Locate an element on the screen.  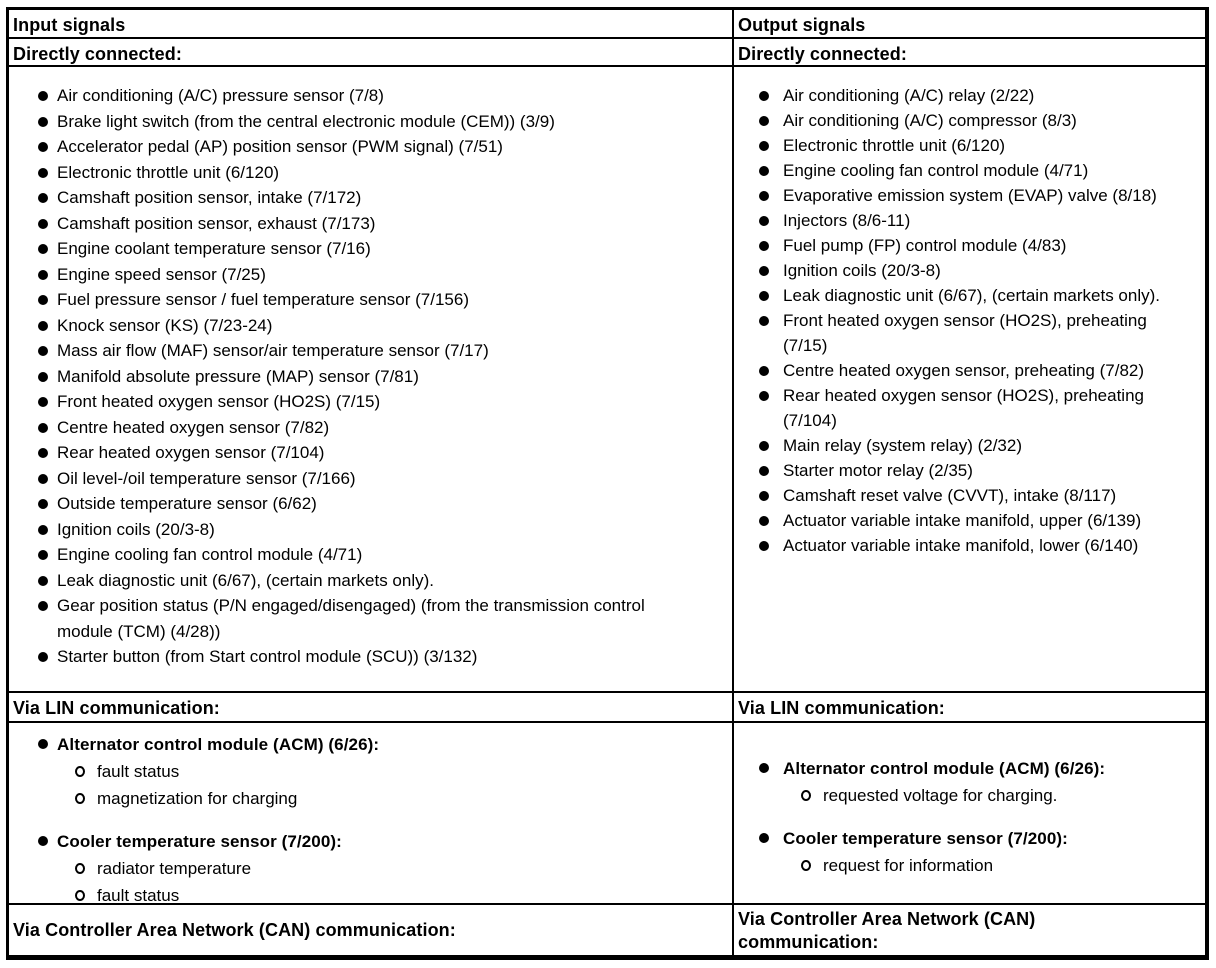
output-directly-connected-label: Directly connected: is located at coordinates (969, 53).